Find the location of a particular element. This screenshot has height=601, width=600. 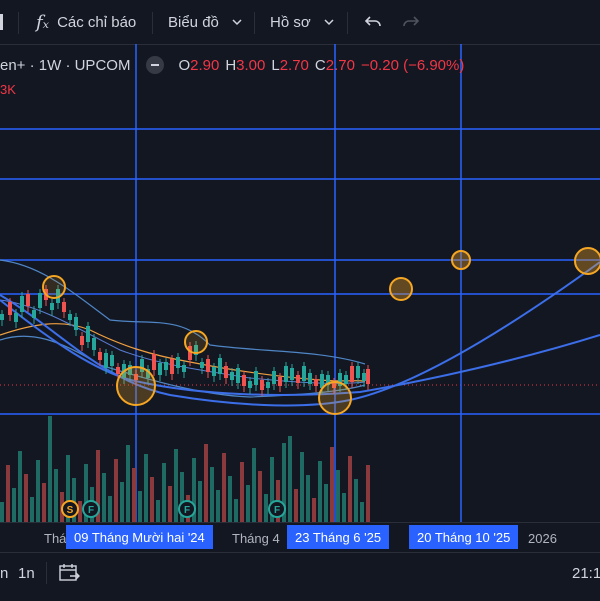

range-button: 1n is located at coordinates (26, 573).